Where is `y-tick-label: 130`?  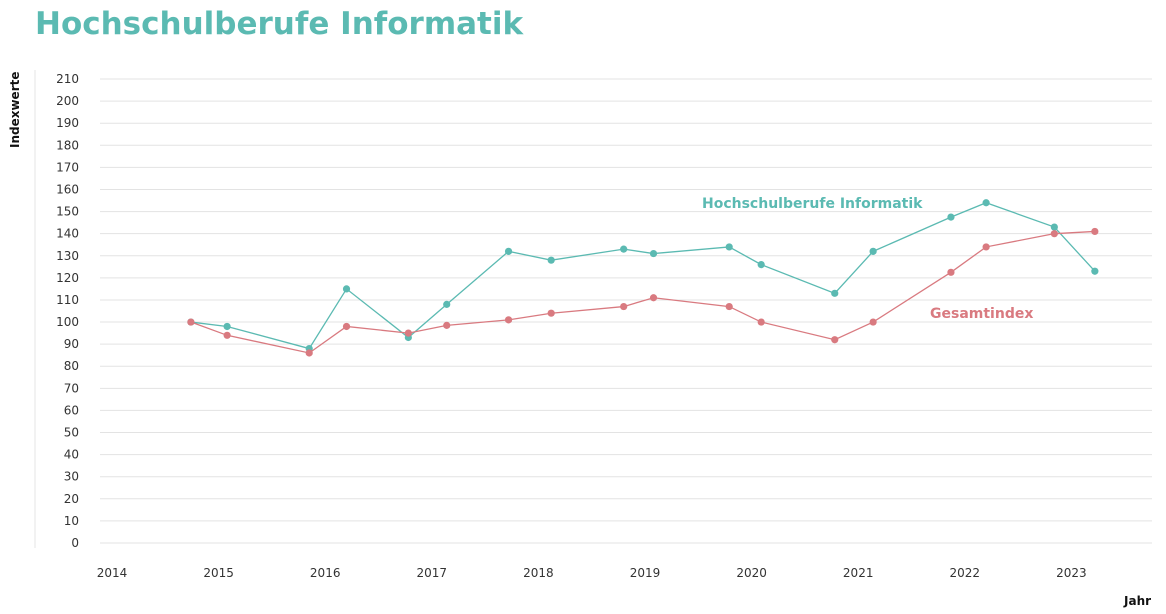
y-tick-label: 130 is located at coordinates (67, 256).